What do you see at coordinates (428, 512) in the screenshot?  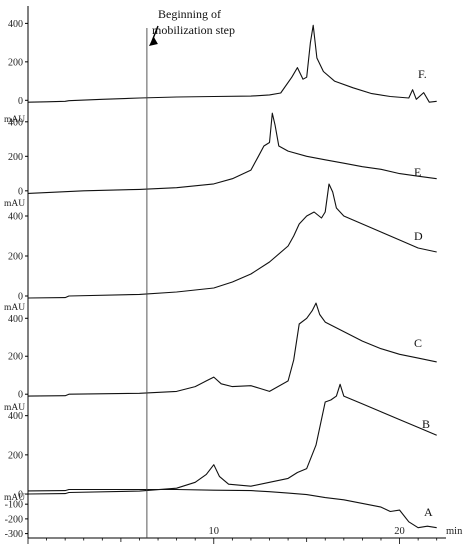 I see `trace-label: A` at bounding box center [428, 512].